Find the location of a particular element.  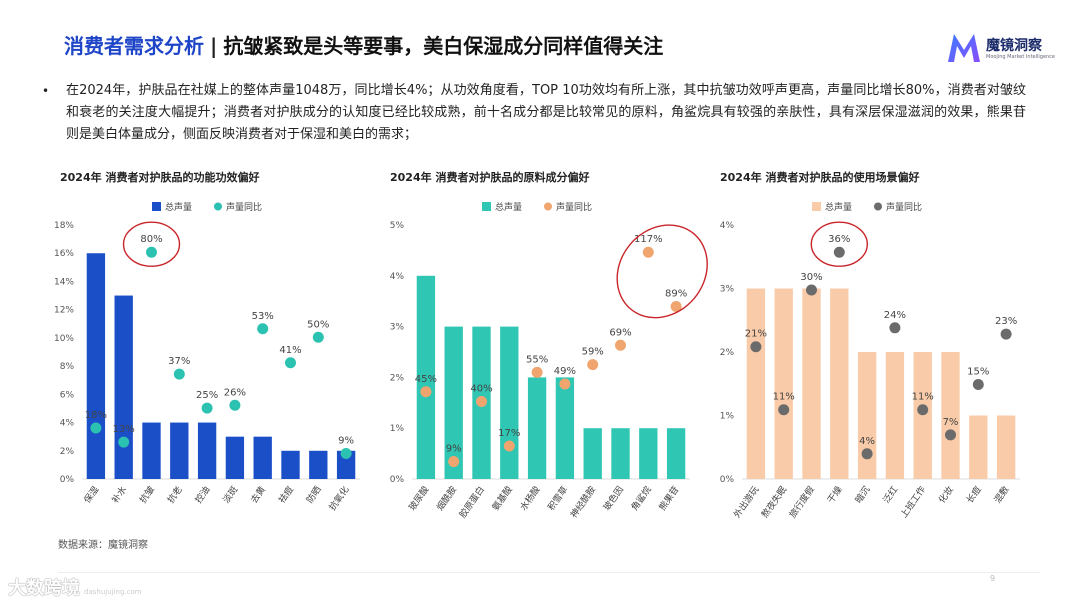

yoy-data-label: 49% is located at coordinates (565, 371).